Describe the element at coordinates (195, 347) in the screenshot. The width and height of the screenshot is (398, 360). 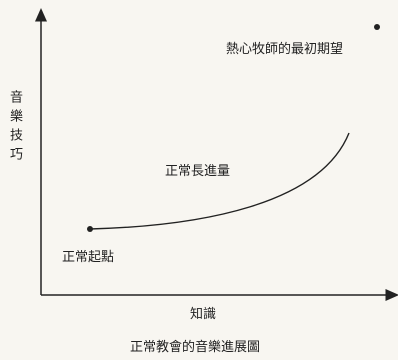
I see `figure-caption: 正常教會的音樂進展圖` at that location.